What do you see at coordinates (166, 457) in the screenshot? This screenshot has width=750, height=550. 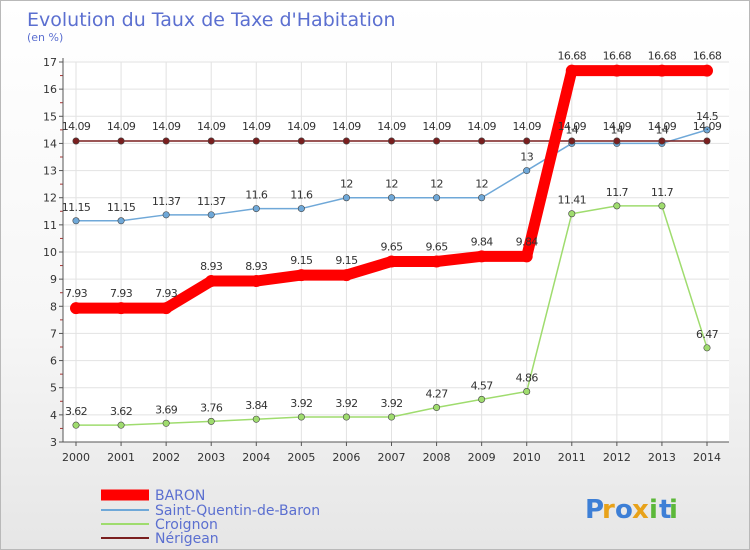 I see `x-tick-label: 2002` at bounding box center [166, 457].